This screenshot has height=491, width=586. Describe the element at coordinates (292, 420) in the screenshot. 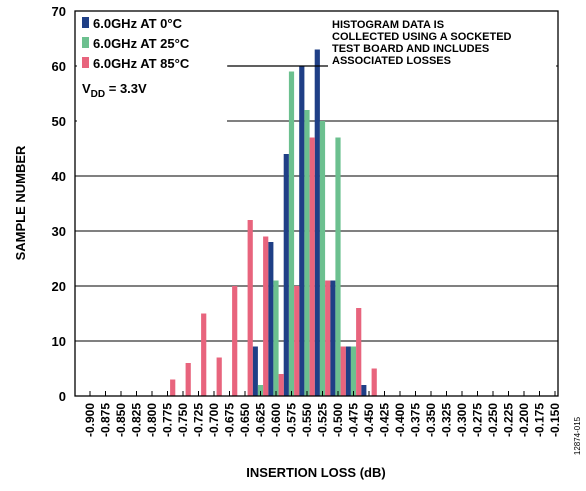

I see `x-tick-label: -0.575` at that location.